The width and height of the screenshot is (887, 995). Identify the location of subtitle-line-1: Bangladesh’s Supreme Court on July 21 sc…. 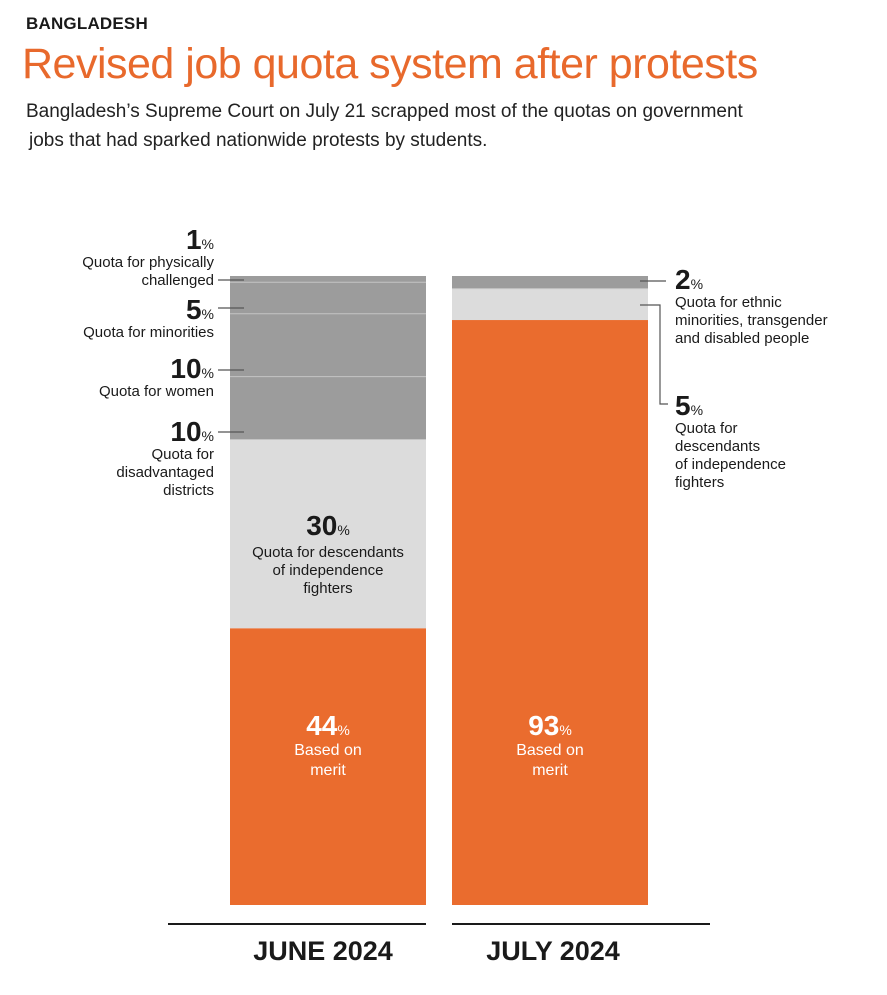
(384, 111).